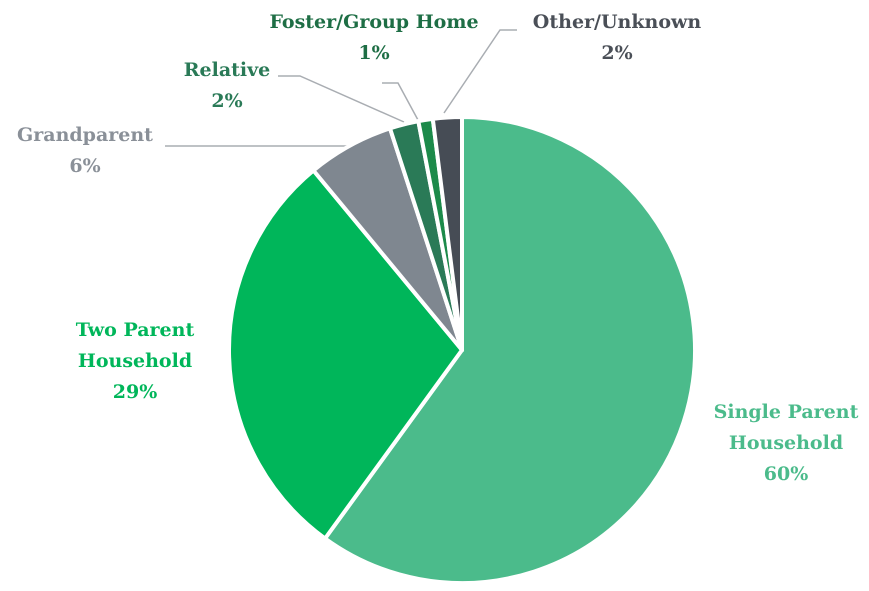 The height and width of the screenshot is (591, 869). Describe the element at coordinates (85, 166) in the screenshot. I see `percent-label: 6%` at that location.